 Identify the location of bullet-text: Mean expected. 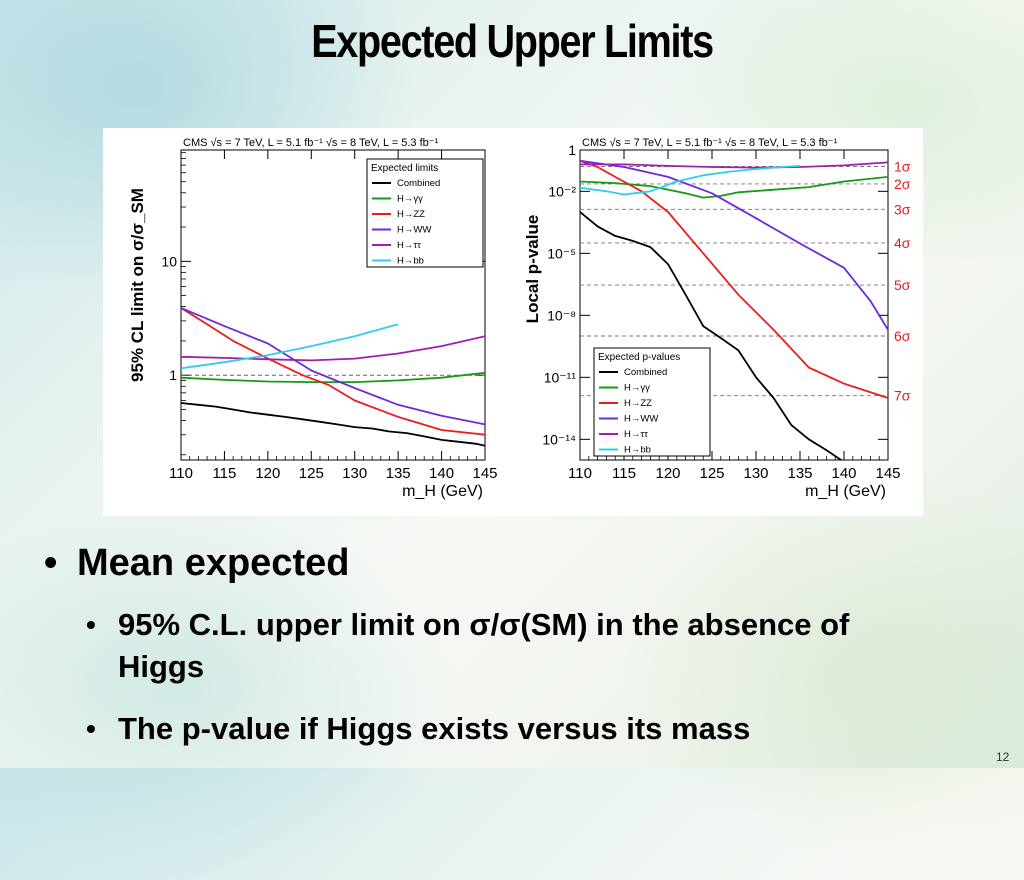
(213, 563).